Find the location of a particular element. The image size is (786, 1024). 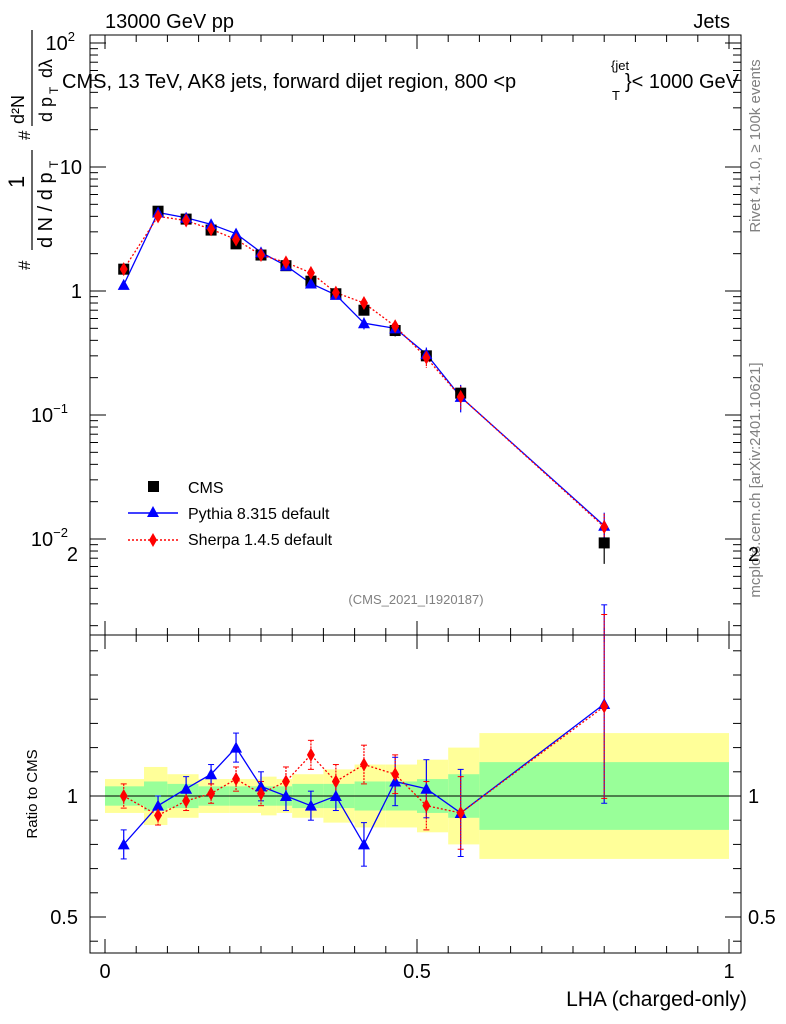

x-tick-label: 0 is located at coordinates (104, 972).